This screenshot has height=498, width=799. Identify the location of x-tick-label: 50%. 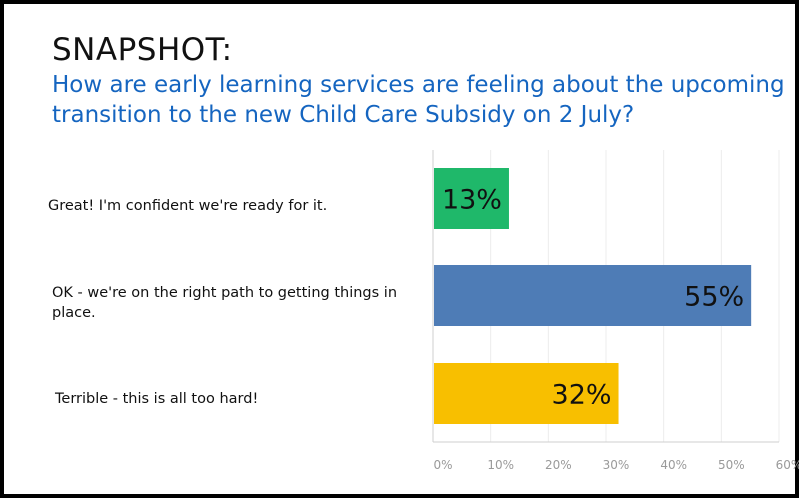
(731, 465).